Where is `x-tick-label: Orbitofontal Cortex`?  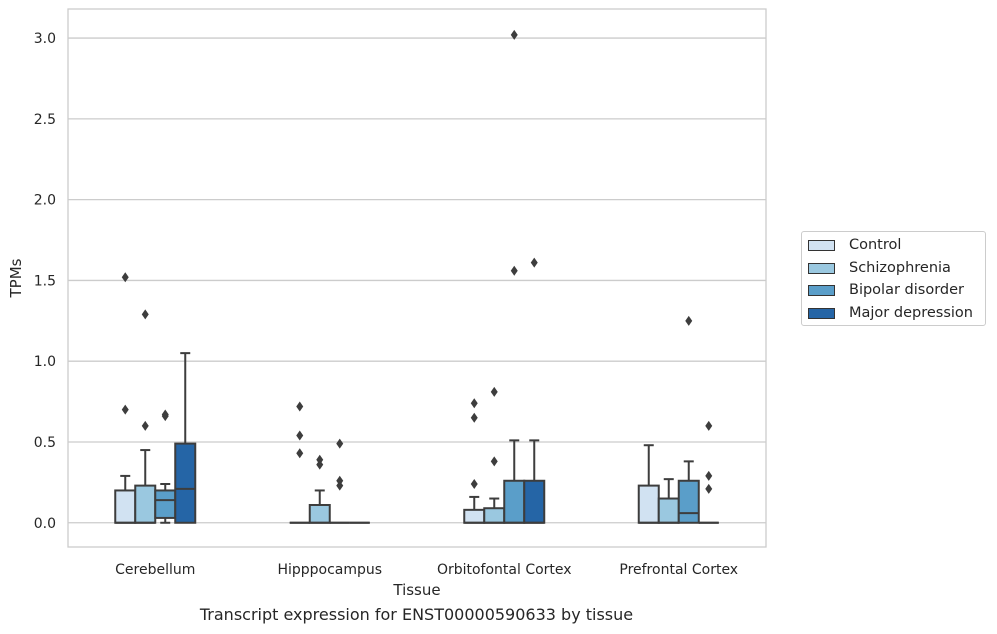
x-tick-label: Orbitofontal Cortex is located at coordinates (504, 570).